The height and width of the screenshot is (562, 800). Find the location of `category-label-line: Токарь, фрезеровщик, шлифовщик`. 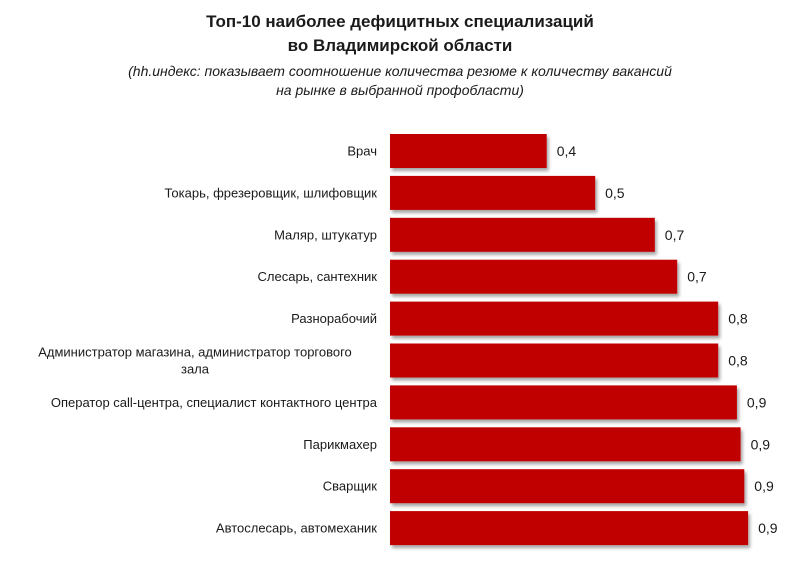

category-label-line: Токарь, фрезеровщик, шлифовщик is located at coordinates (271, 192).